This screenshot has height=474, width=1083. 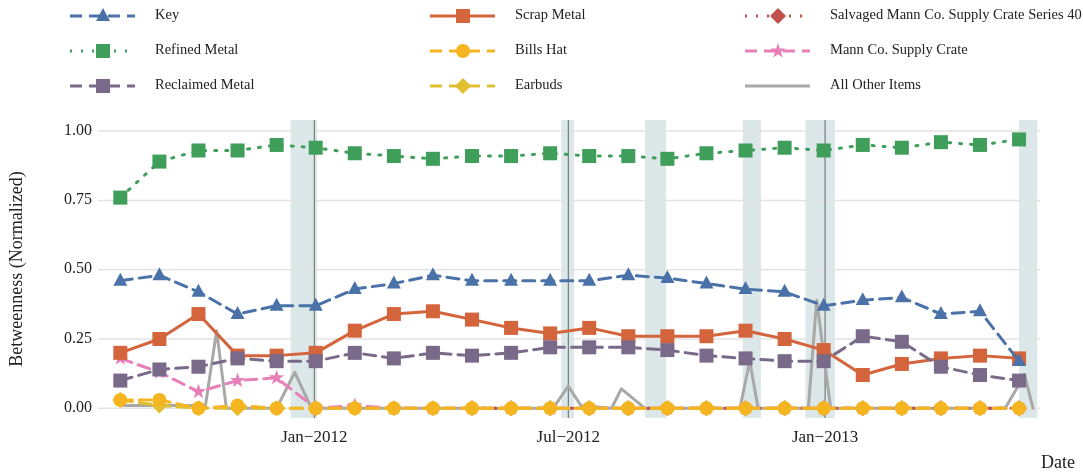 I want to click on legend-label: All Other Items, so click(x=876, y=84).